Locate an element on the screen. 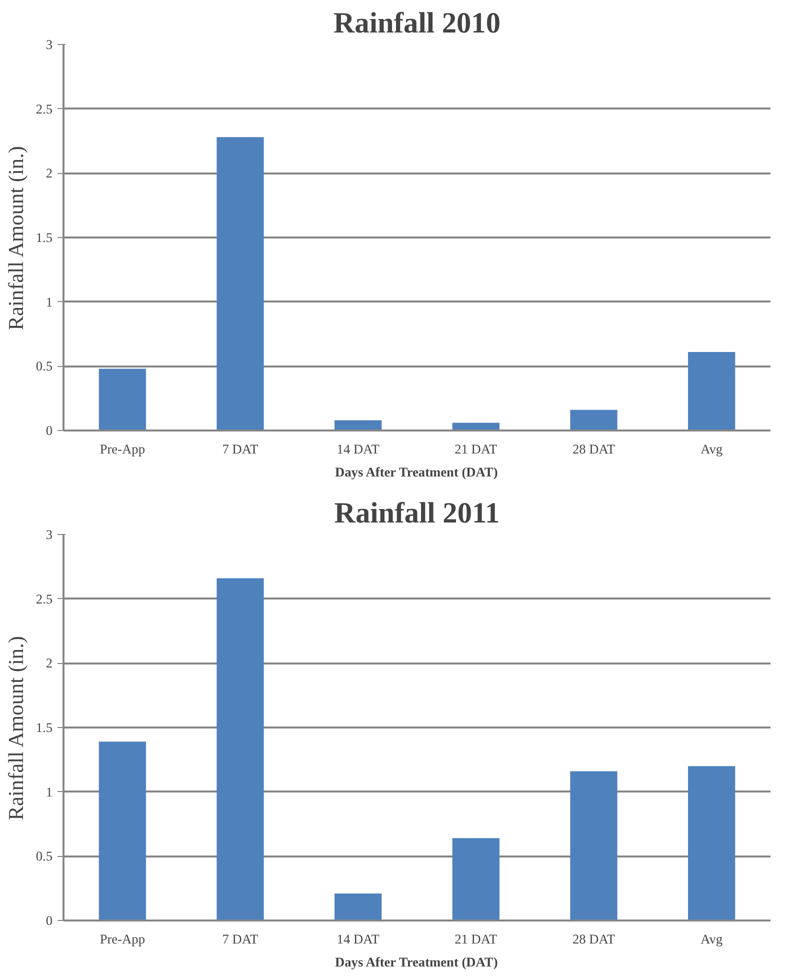 This screenshot has height=977, width=797. chart-title: Rainfall 2010 is located at coordinates (417, 24).